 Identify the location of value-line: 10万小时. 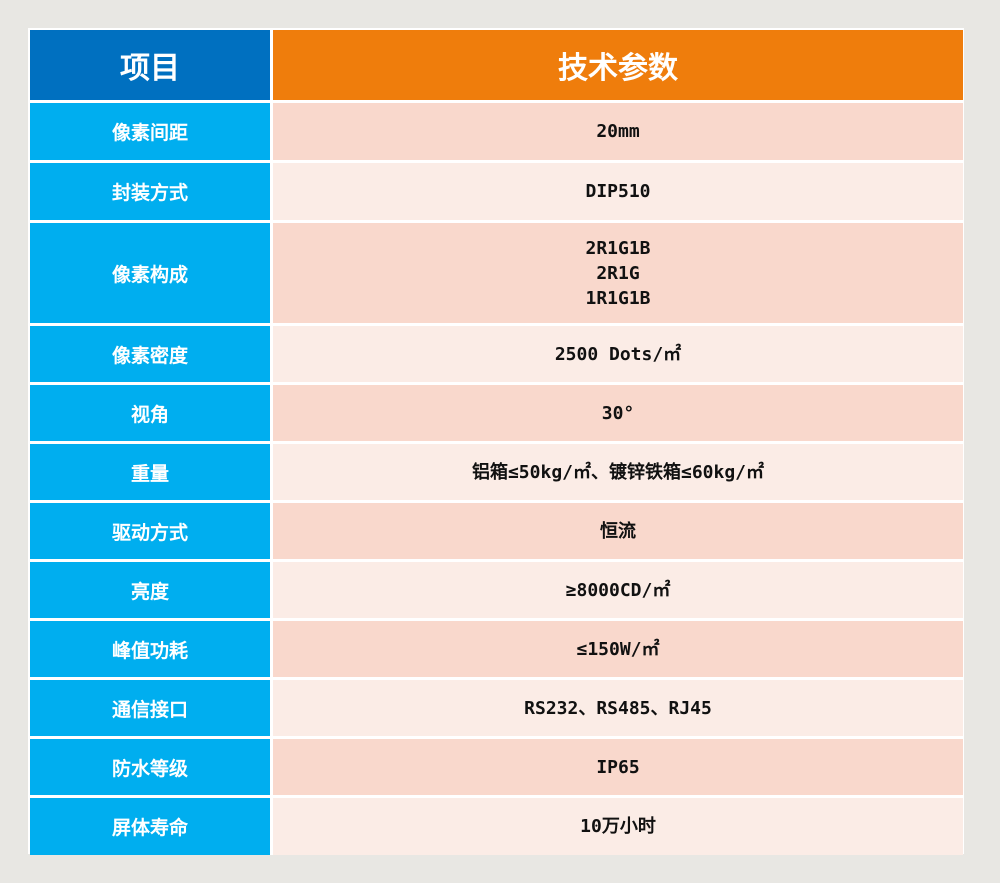
(618, 826).